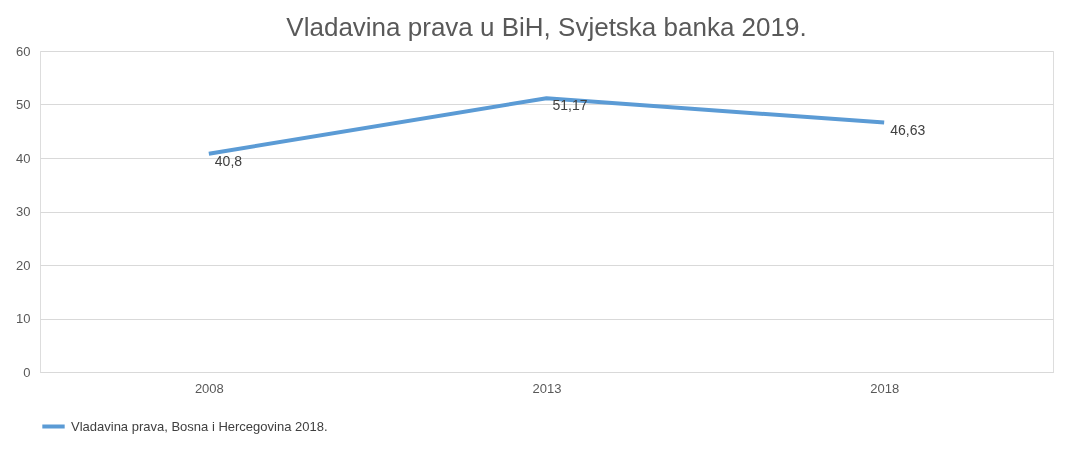  I want to click on y-tick-label: 40, so click(23, 158).